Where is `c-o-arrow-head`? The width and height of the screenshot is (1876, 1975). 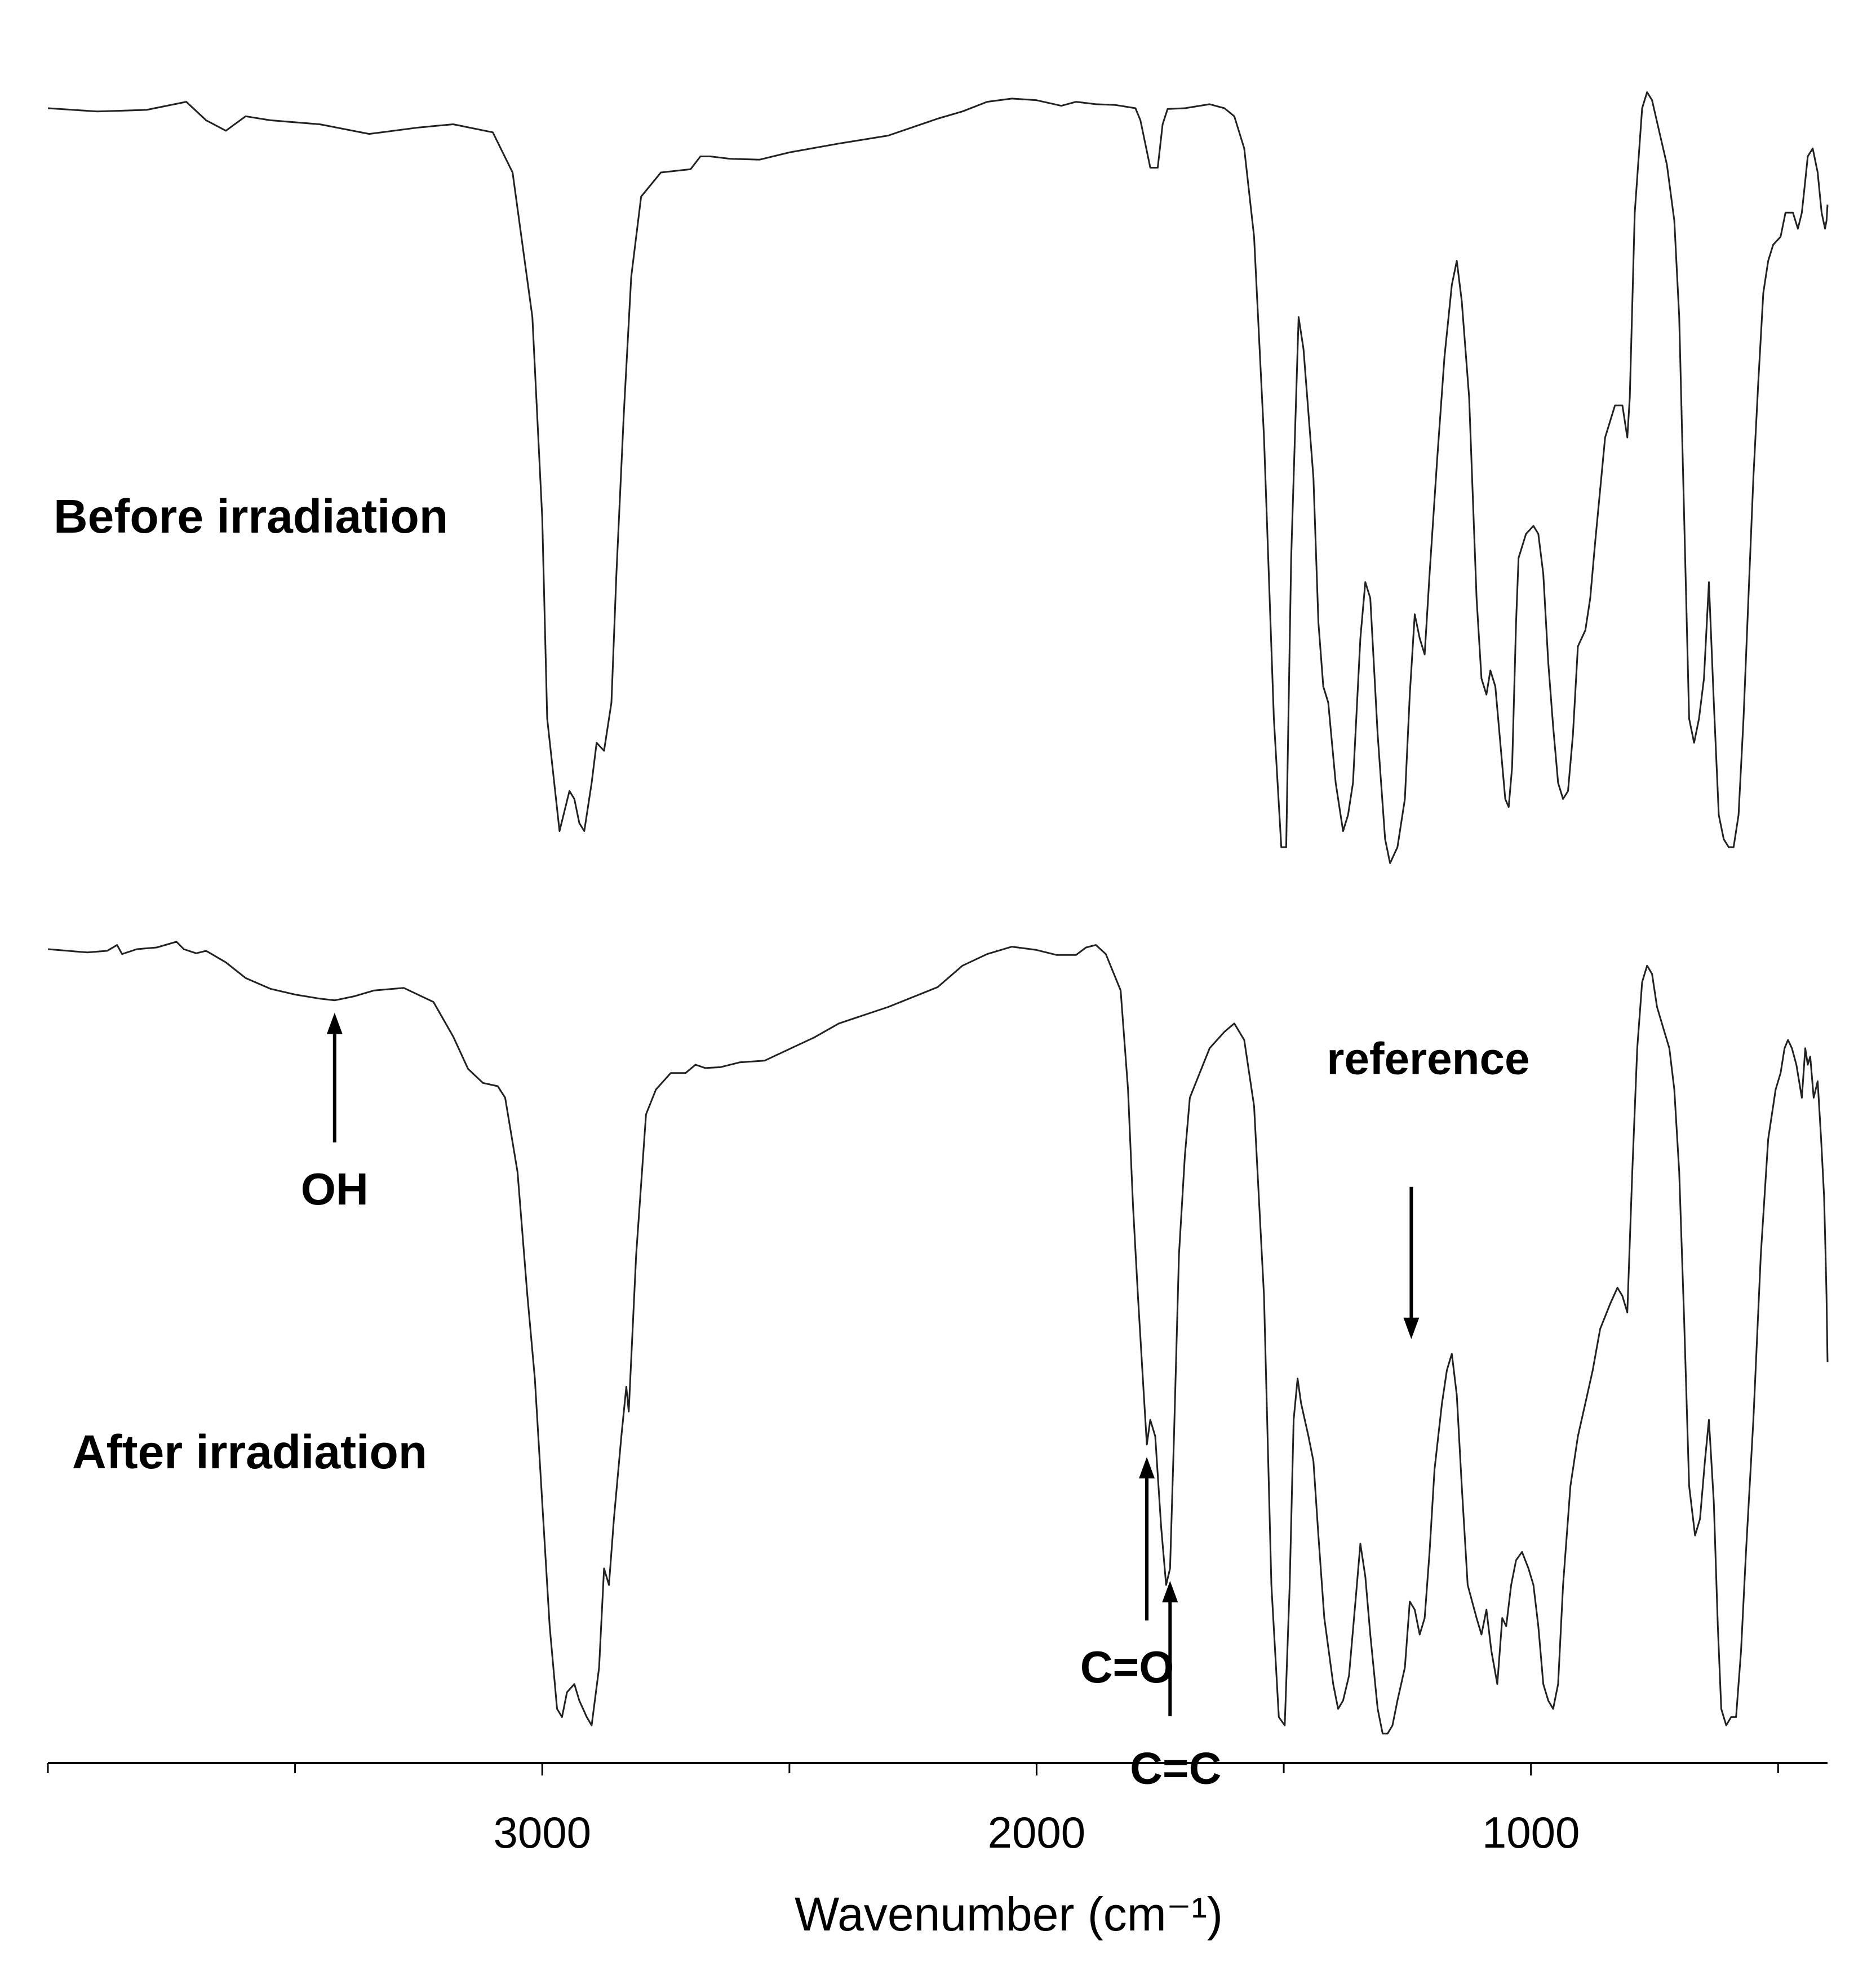
c-o-arrow-head is located at coordinates (1147, 1467).